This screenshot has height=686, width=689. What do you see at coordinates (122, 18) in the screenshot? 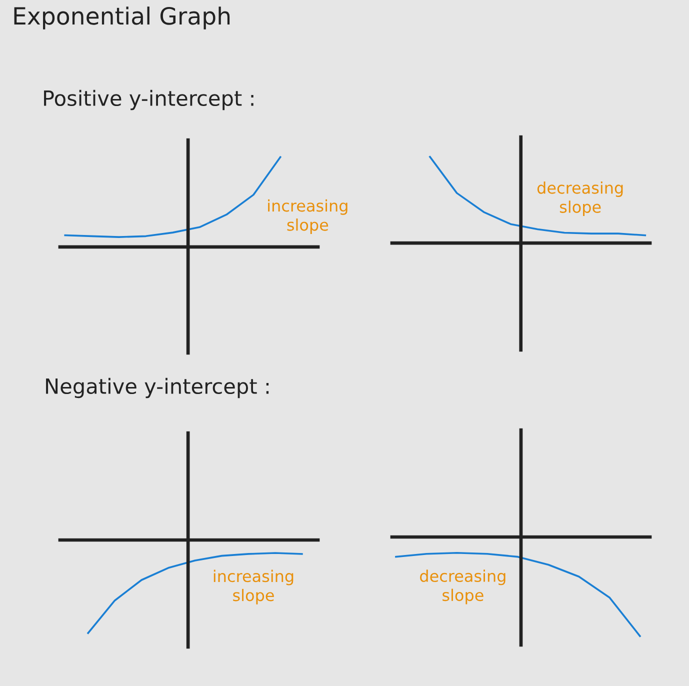
I see `chart-title: Exponential Graph` at bounding box center [122, 18].